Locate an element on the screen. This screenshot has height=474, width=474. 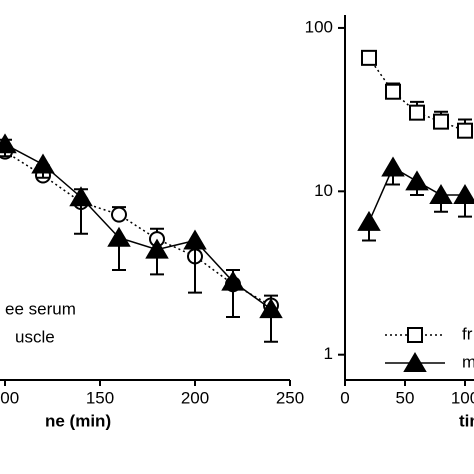
x-tick-label: 0 is located at coordinates (344, 397).